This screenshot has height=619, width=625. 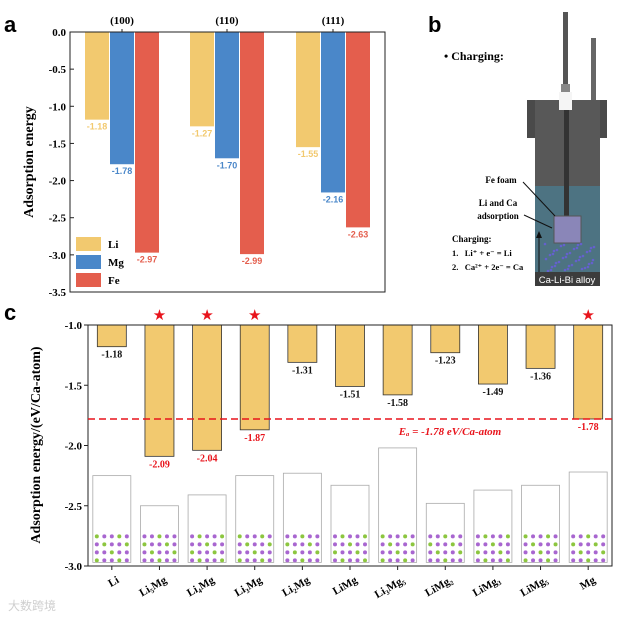 I want to click on category-label: Mg, so click(x=588, y=583).